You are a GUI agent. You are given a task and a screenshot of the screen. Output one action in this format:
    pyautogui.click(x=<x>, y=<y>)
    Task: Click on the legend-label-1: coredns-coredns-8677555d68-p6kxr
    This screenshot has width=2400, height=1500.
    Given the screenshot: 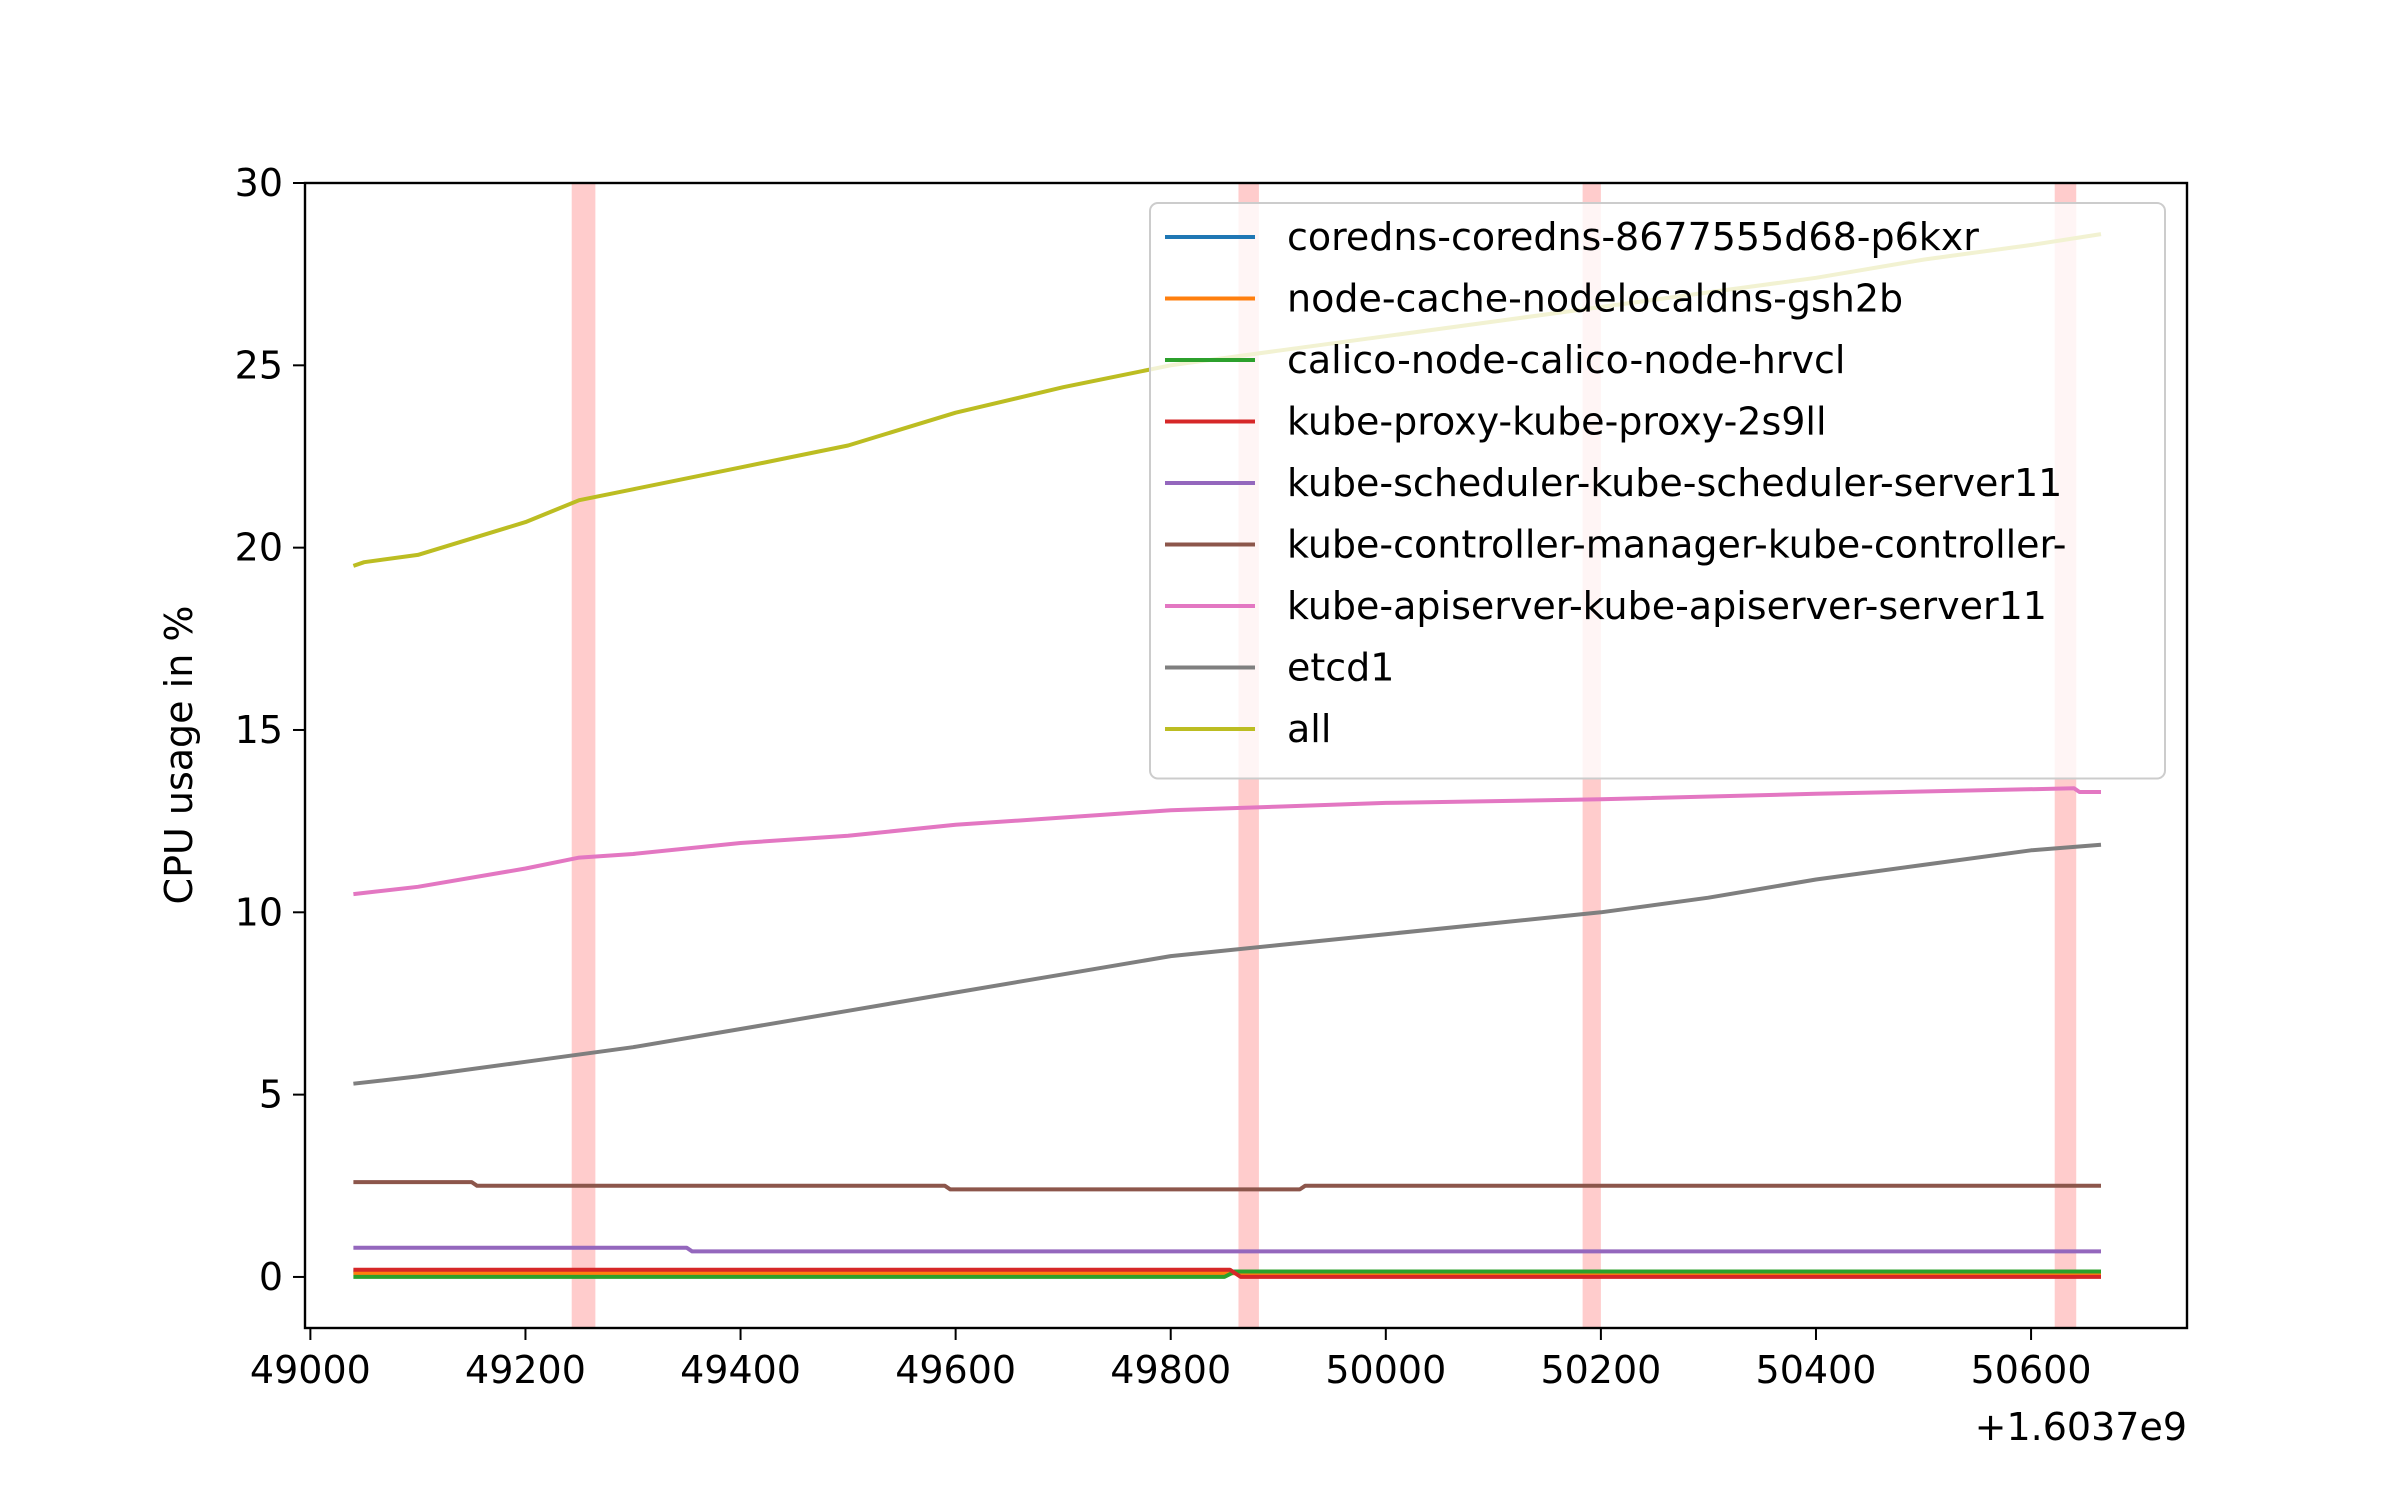 What is the action you would take?
    pyautogui.click(x=1633, y=237)
    